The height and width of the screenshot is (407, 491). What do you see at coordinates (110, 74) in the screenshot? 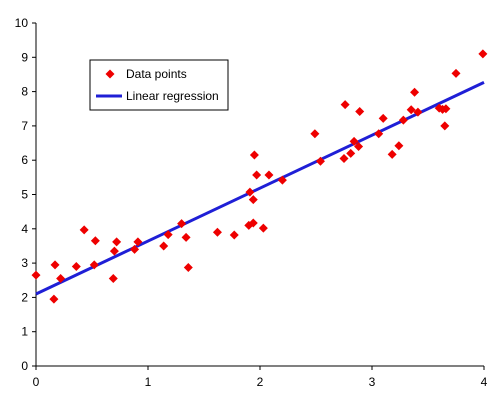
I see `legend-marker-data-points` at bounding box center [110, 74].